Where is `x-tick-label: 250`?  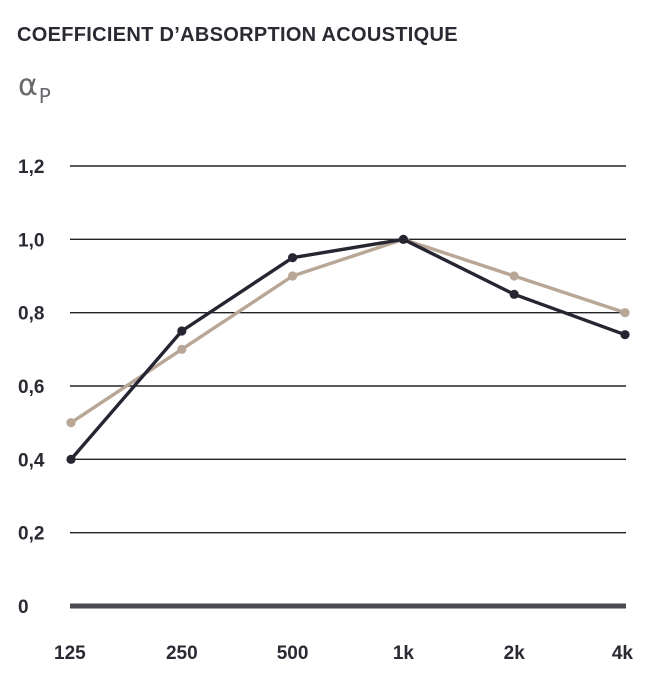 x-tick-label: 250 is located at coordinates (182, 653).